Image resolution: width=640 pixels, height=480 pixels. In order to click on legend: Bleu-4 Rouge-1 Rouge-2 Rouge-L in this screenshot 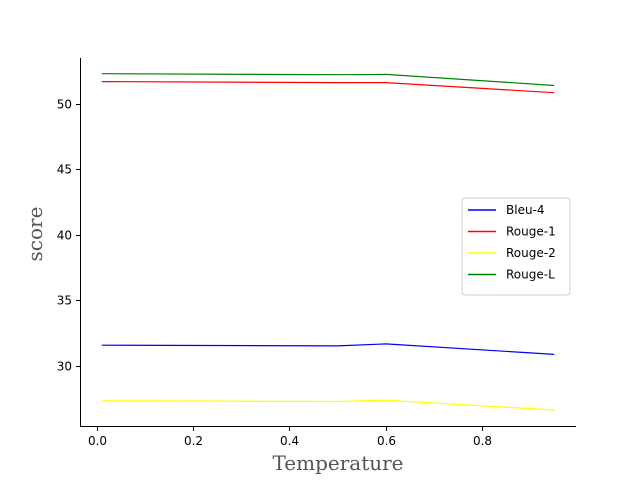, I will do `click(516, 246)`.